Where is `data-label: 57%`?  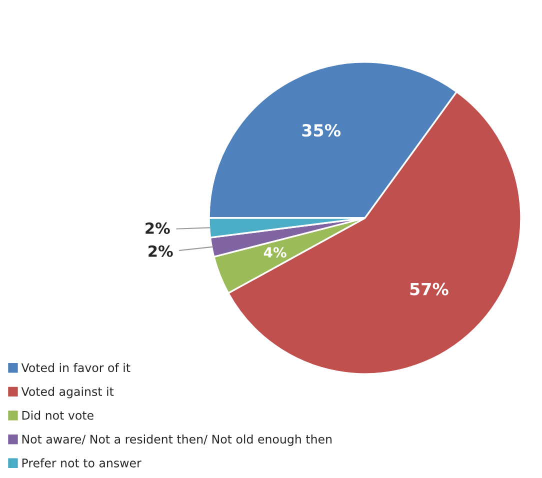 data-label: 57% is located at coordinates (429, 289).